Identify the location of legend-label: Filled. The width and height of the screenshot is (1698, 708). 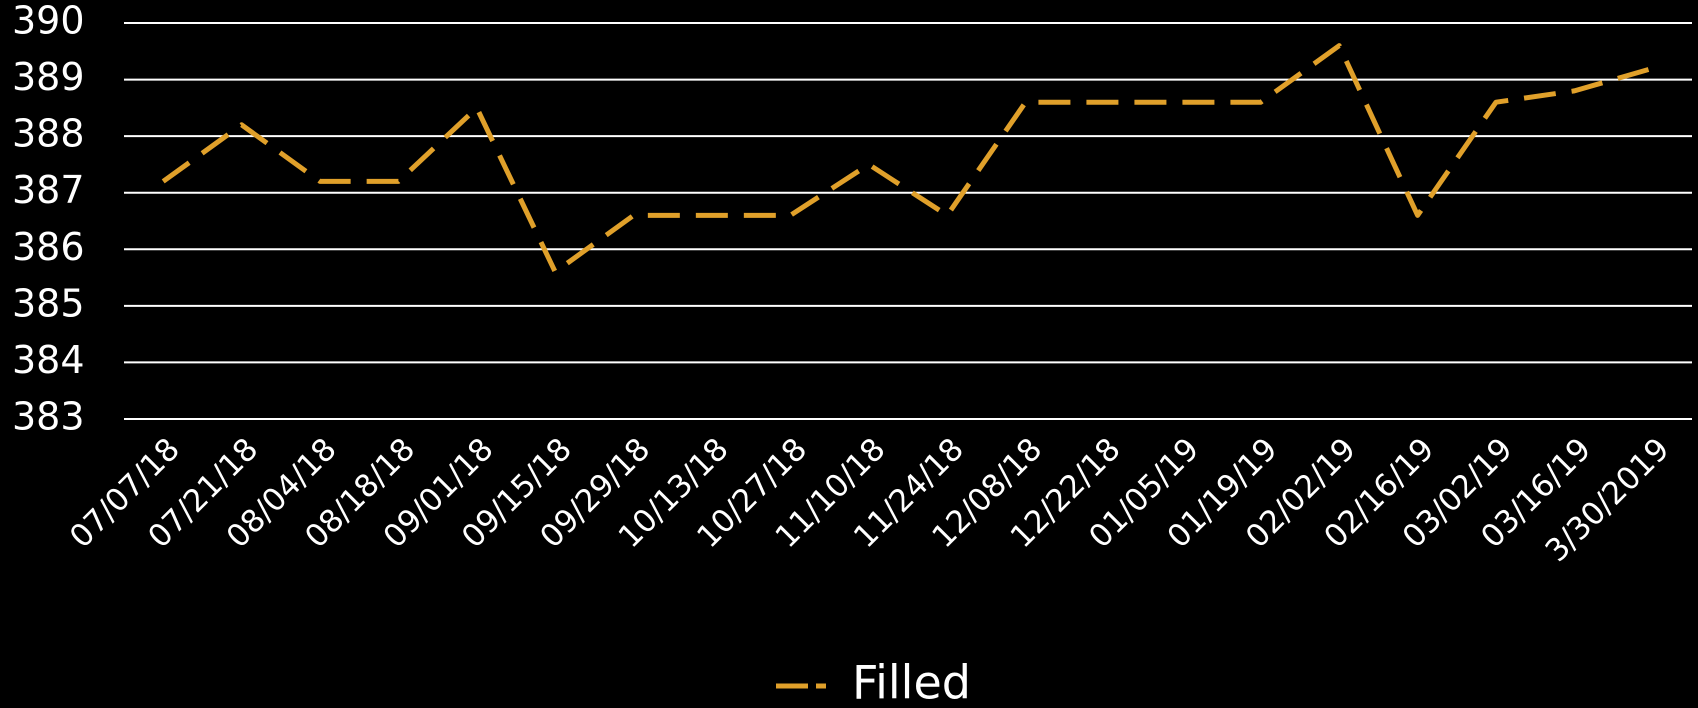
(911, 682).